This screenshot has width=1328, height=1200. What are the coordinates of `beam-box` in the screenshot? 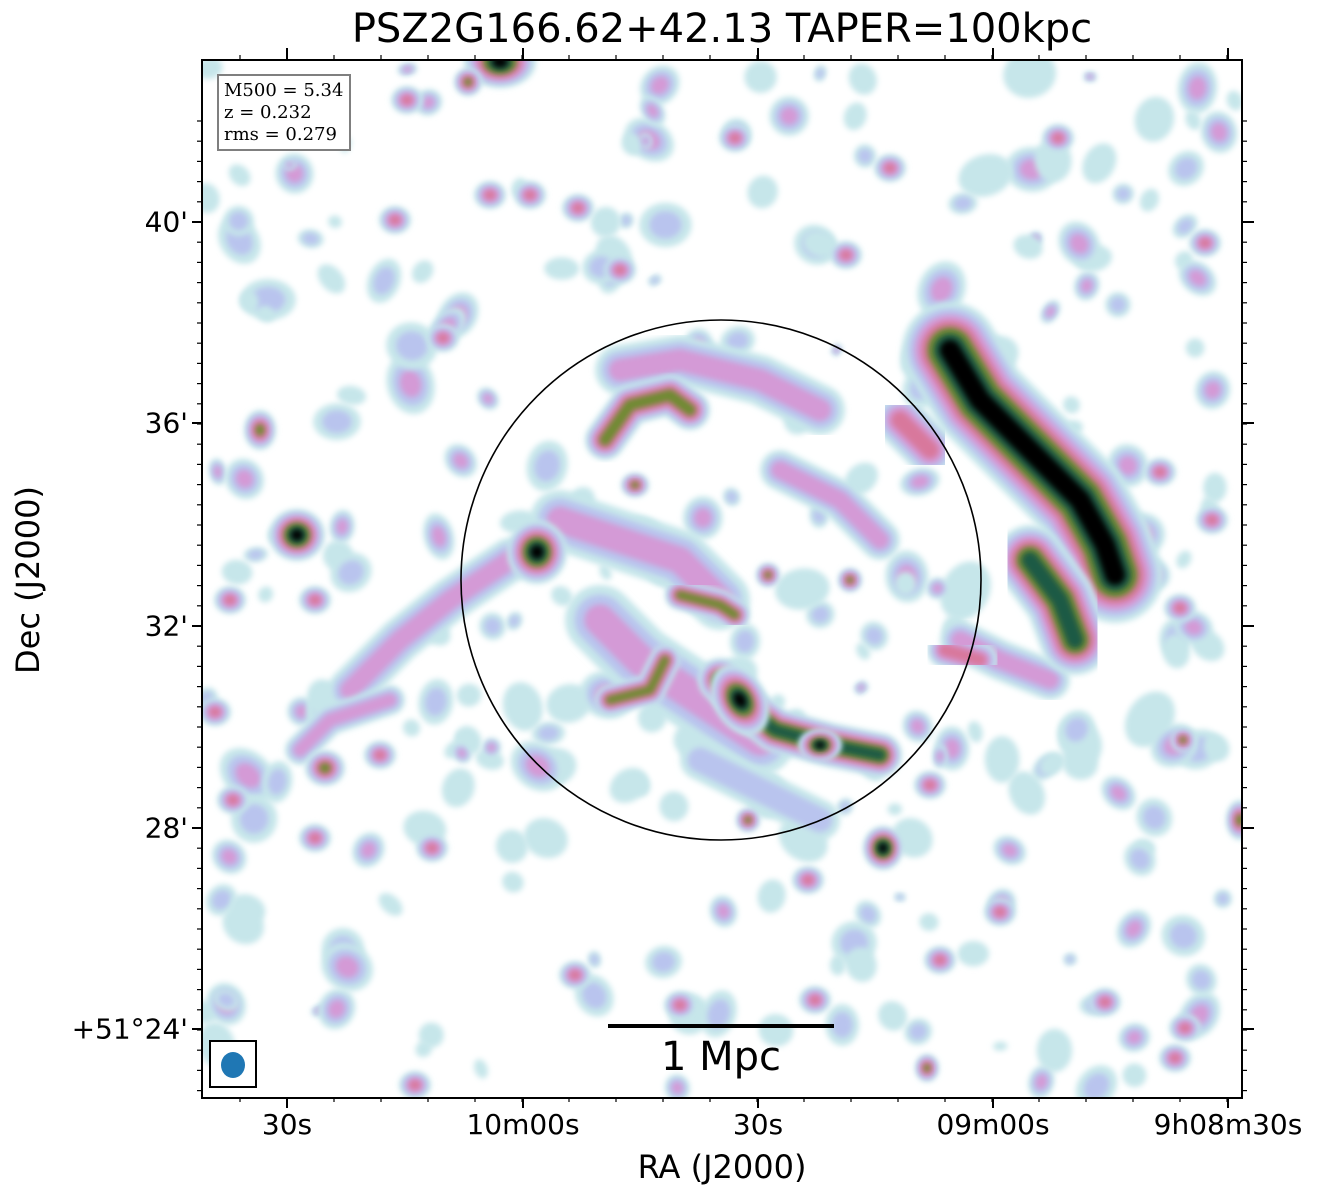 It's located at (233, 1064).